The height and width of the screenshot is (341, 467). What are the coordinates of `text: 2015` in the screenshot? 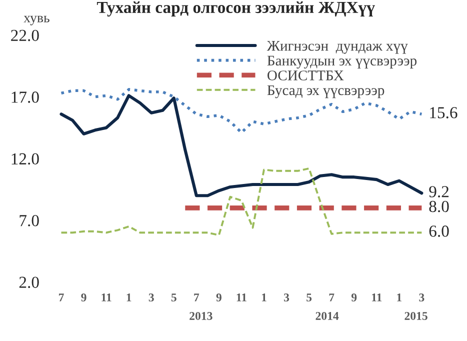 It's located at (416, 316).